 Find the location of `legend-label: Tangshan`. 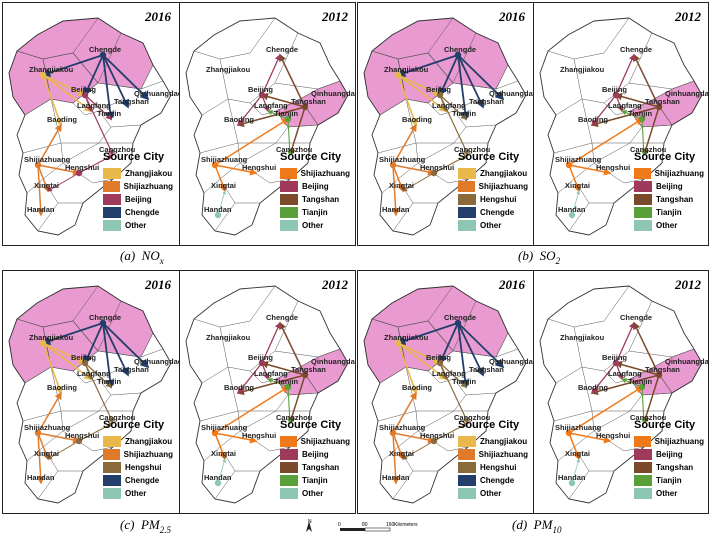

legend-label: Tangshan is located at coordinates (675, 467).